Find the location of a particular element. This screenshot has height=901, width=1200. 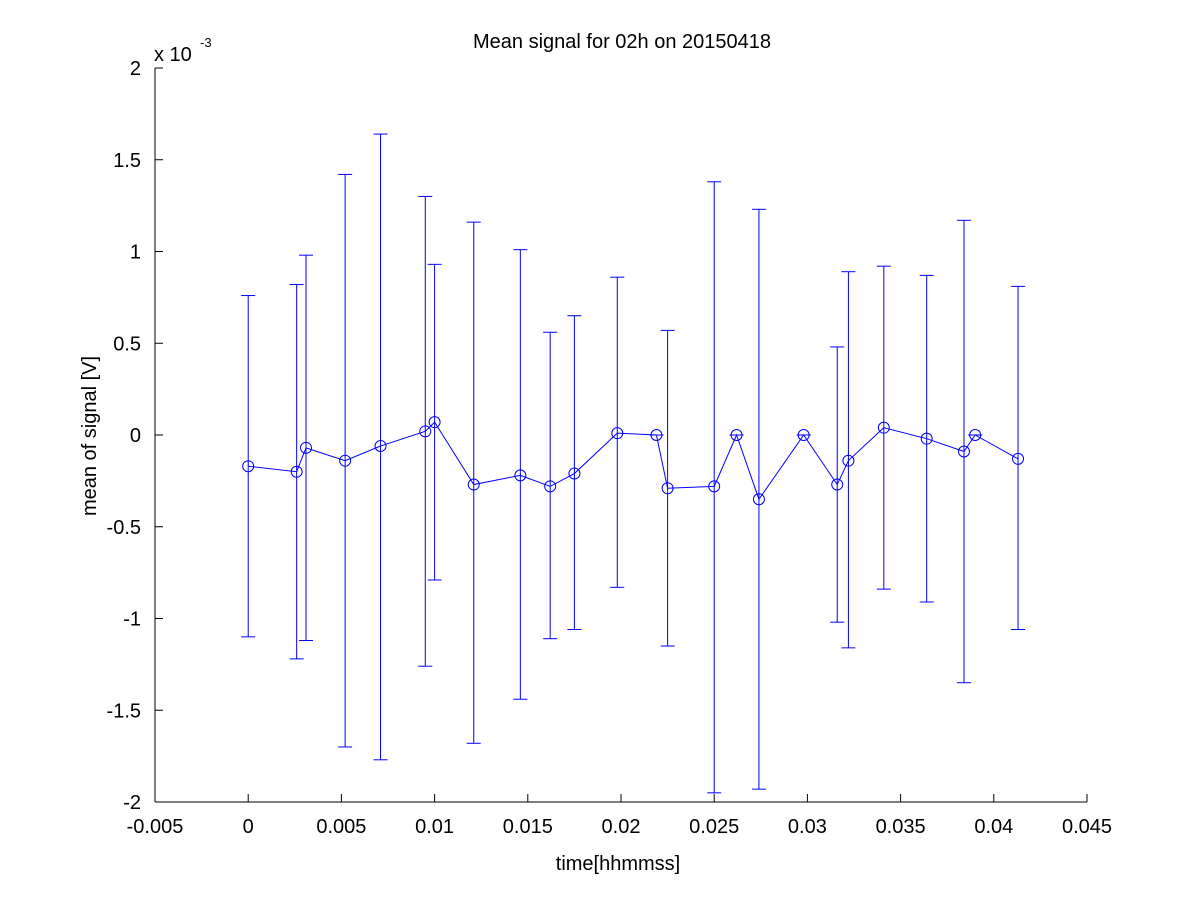

x-tick-label: 0 is located at coordinates (248, 827).